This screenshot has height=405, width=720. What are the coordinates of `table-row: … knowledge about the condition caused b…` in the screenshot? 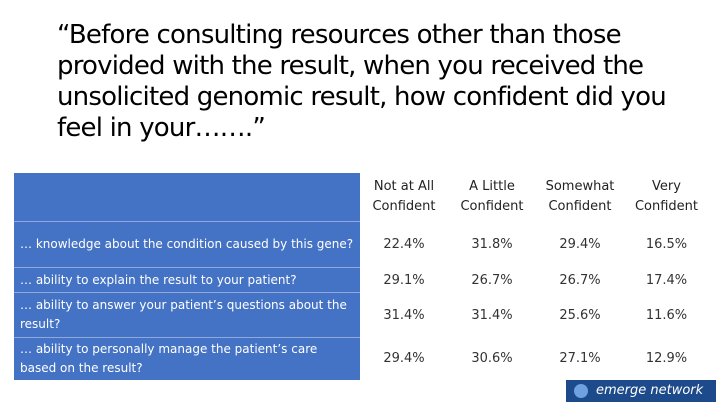 It's located at (361, 244).